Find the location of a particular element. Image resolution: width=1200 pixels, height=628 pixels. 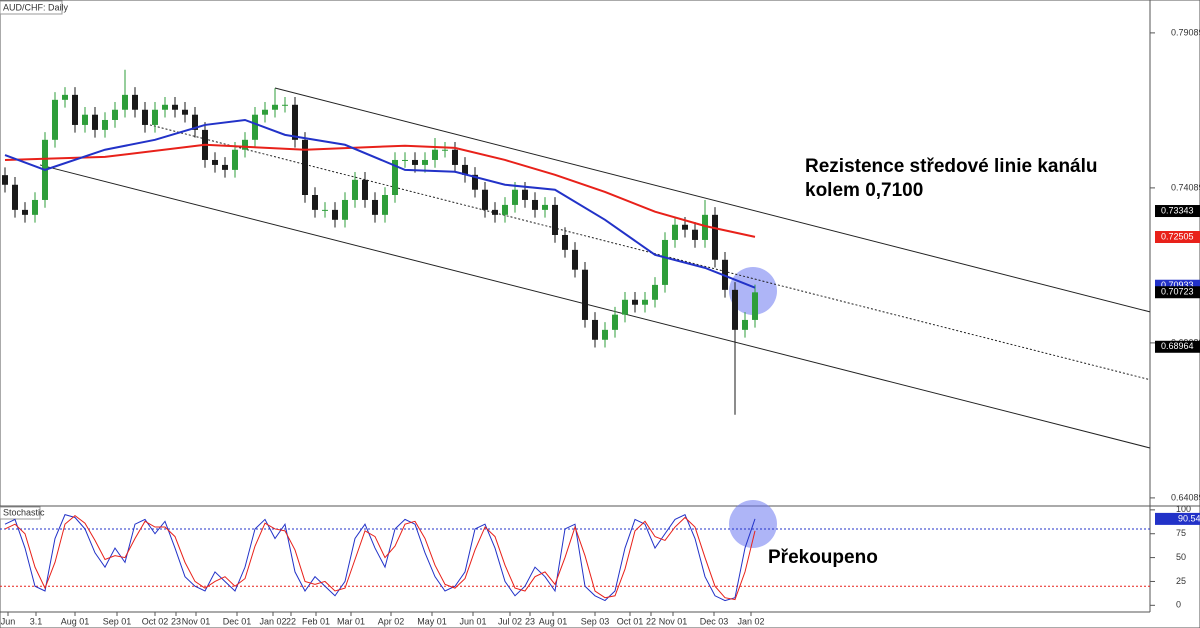

price-badge-label: 0.73343 is located at coordinates (1177, 210).